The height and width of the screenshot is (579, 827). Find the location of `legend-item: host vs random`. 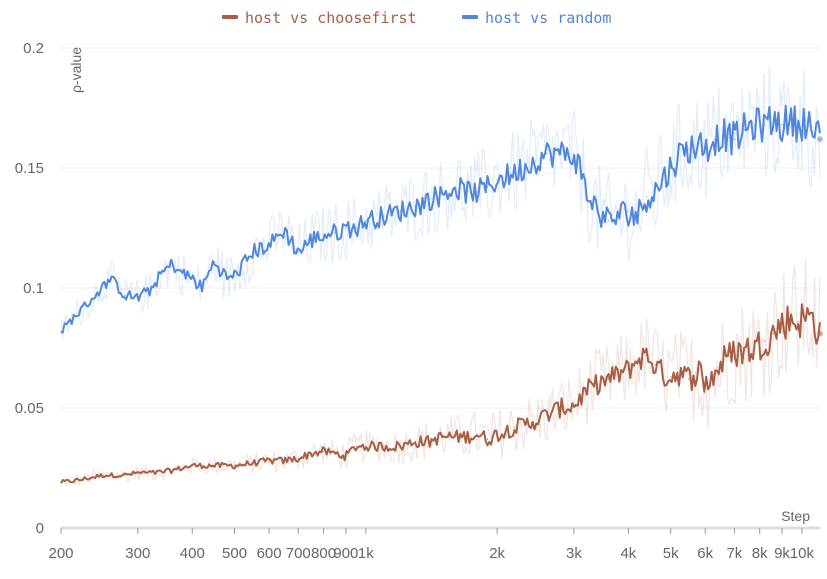

legend-item: host vs random is located at coordinates (536, 18).